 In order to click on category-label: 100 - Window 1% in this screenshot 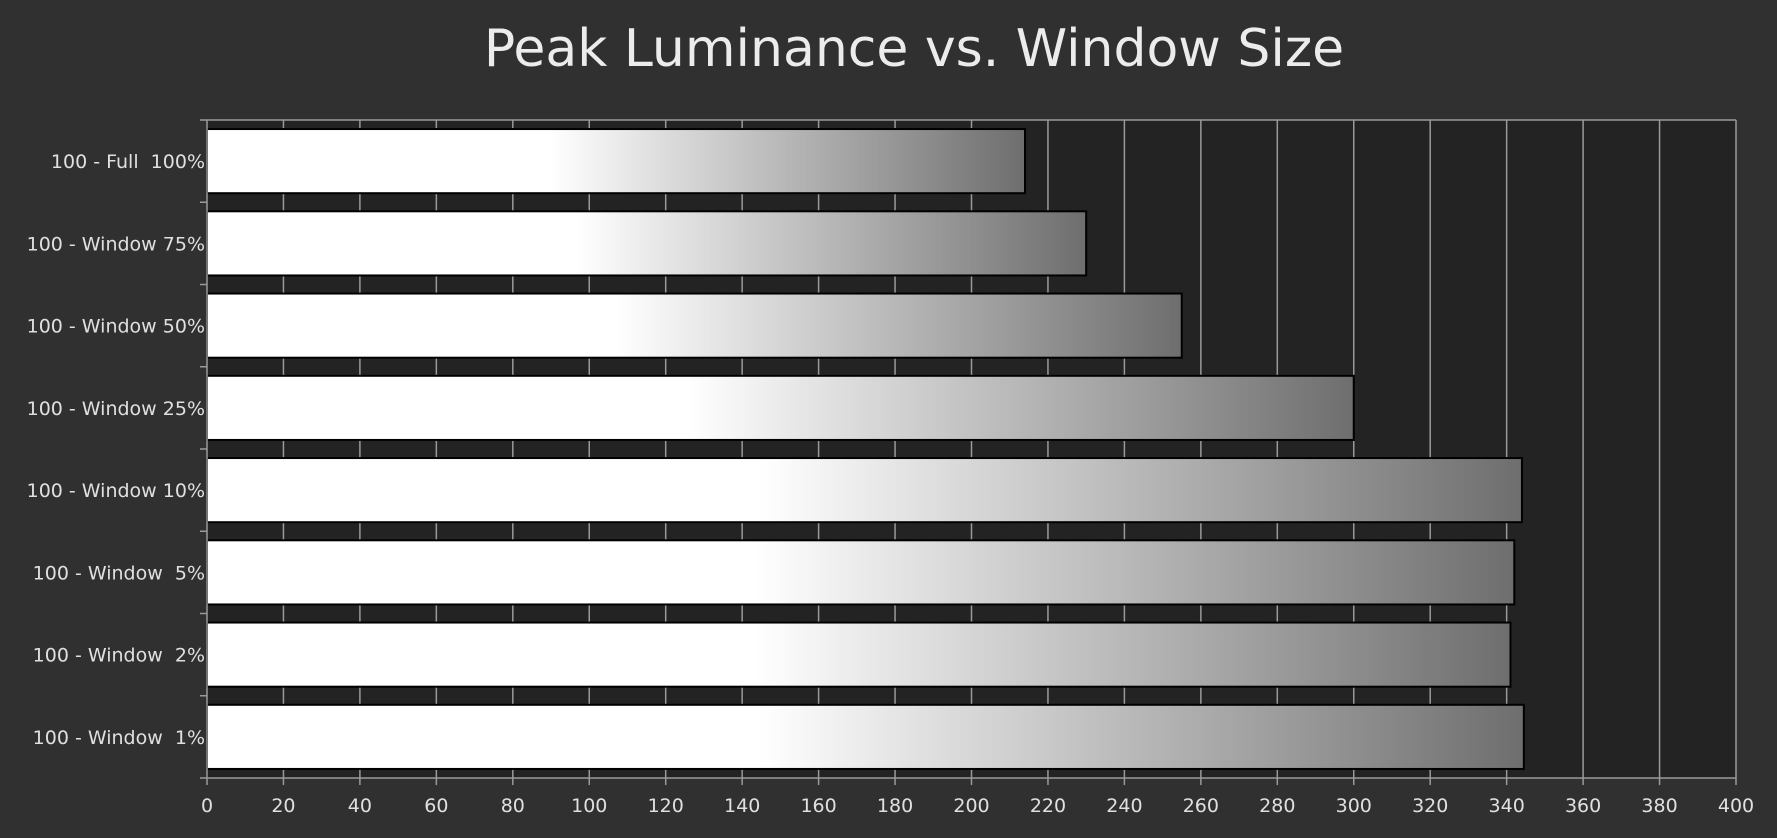, I will do `click(119, 738)`.